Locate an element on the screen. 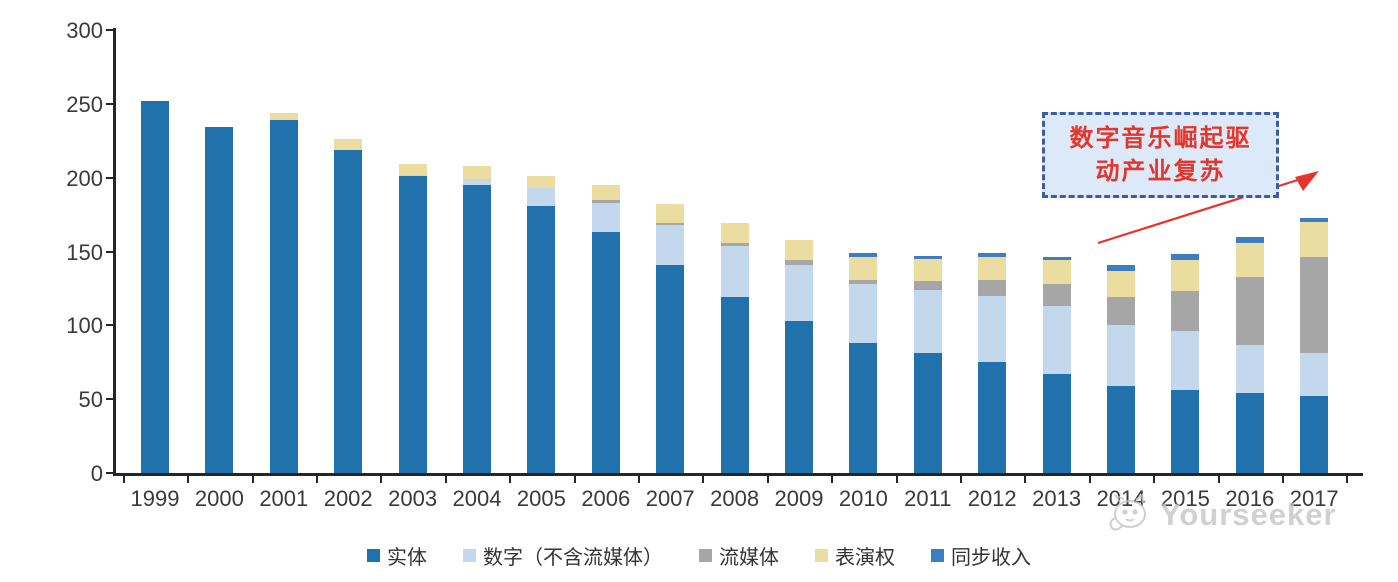 This screenshot has height=582, width=1398. bar-2011-performance-segment is located at coordinates (927, 270).